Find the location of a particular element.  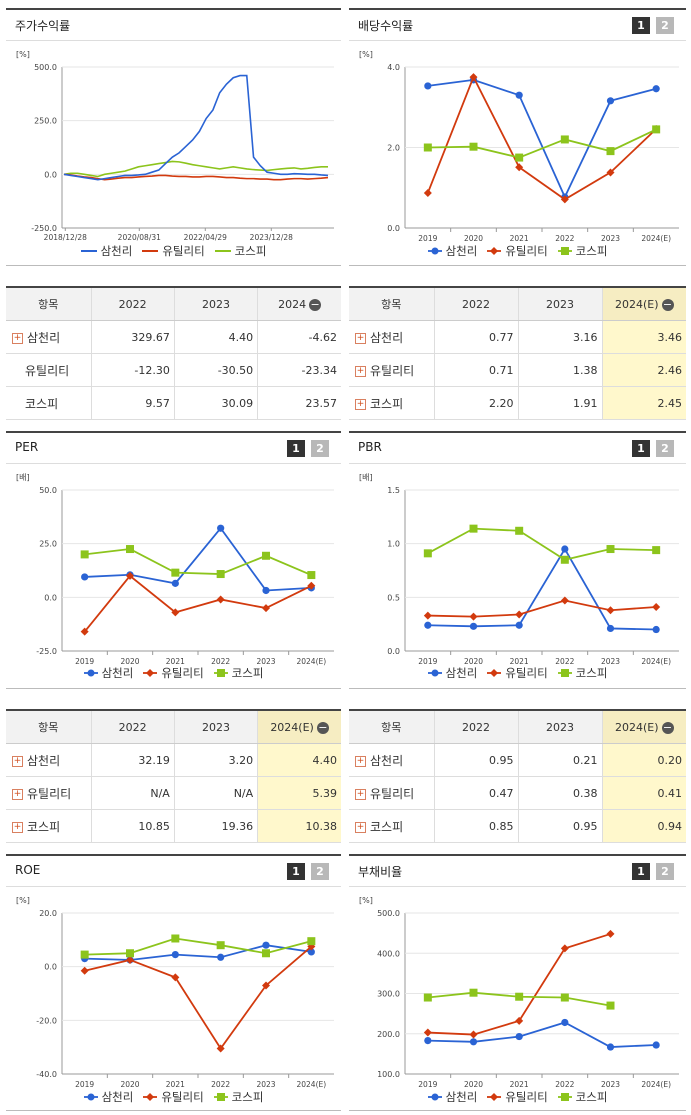

table-cell: 1.91 is located at coordinates (559, 403).